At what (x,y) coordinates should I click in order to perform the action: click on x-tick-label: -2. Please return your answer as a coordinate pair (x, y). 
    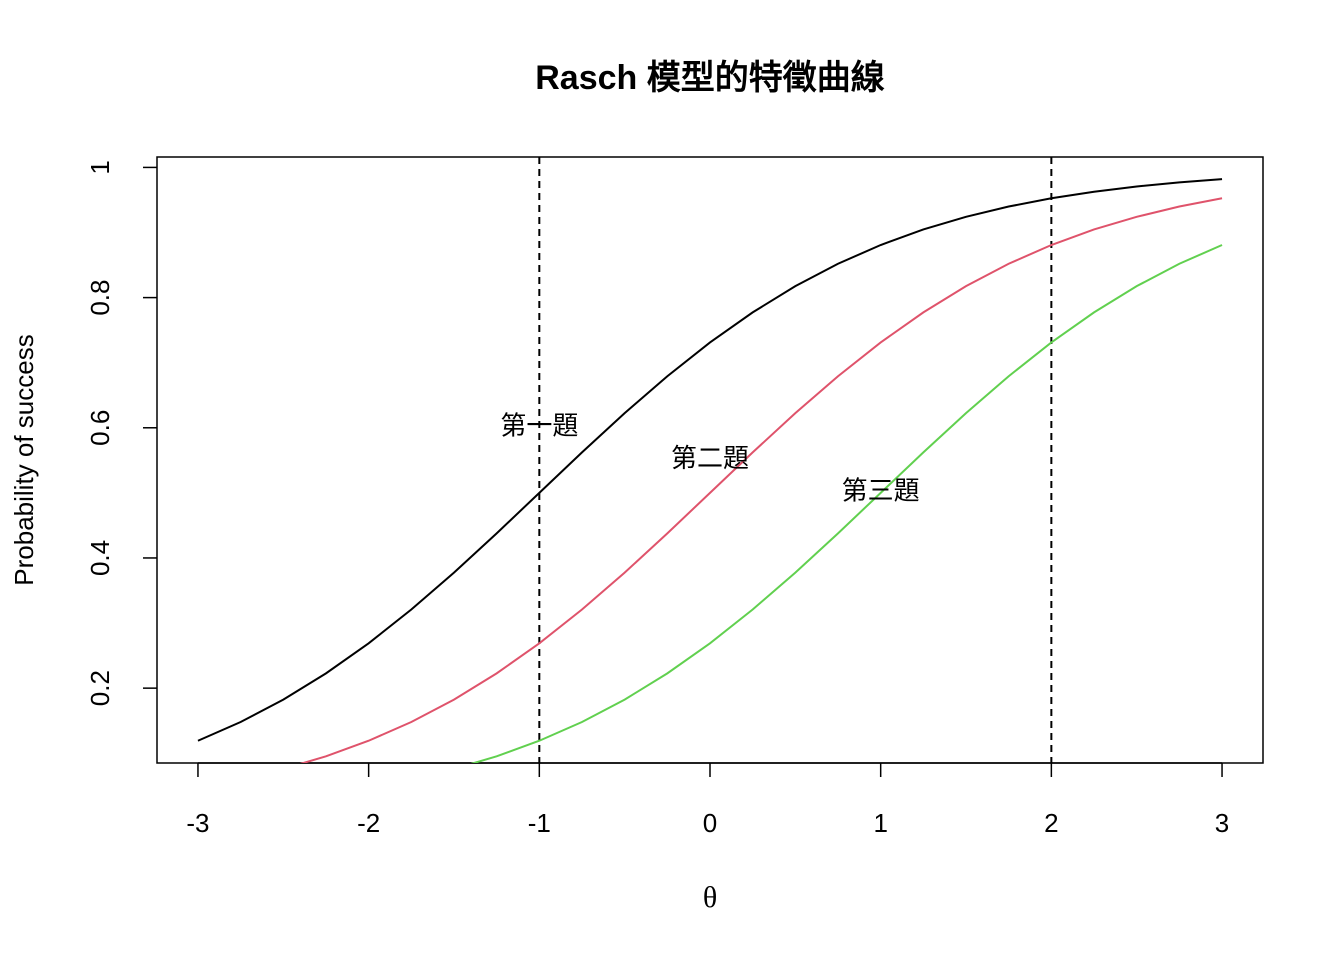
    Looking at the image, I should click on (368, 823).